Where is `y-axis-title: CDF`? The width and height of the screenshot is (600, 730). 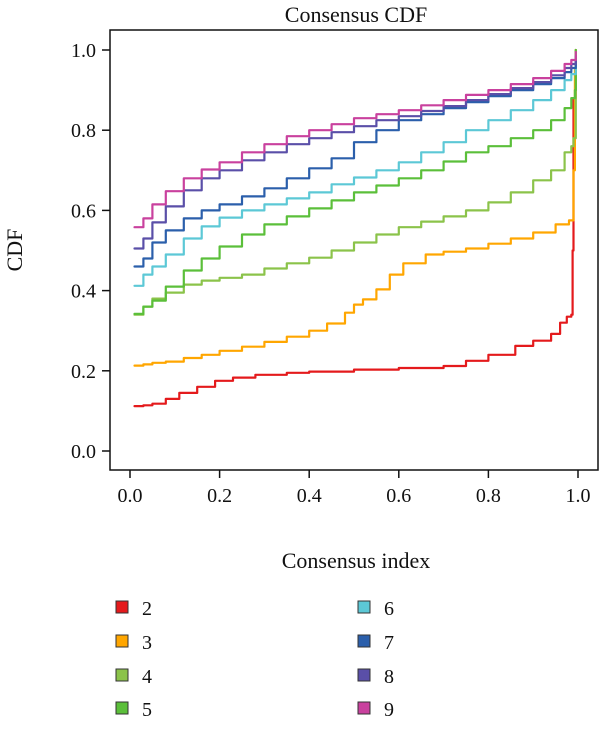
y-axis-title: CDF is located at coordinates (14, 250).